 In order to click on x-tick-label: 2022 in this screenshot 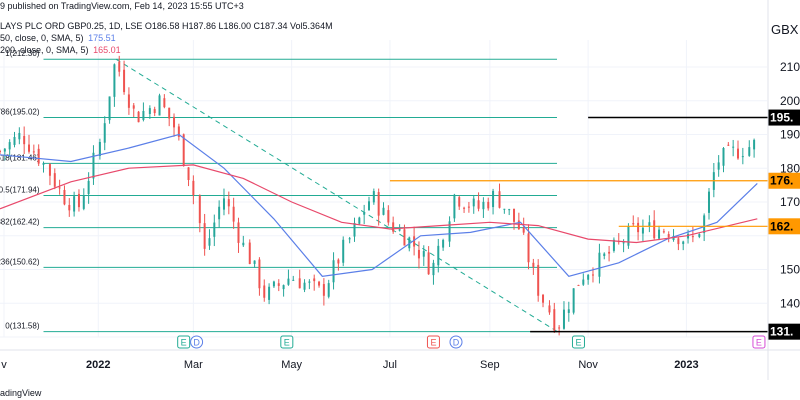, I will do `click(98, 365)`.